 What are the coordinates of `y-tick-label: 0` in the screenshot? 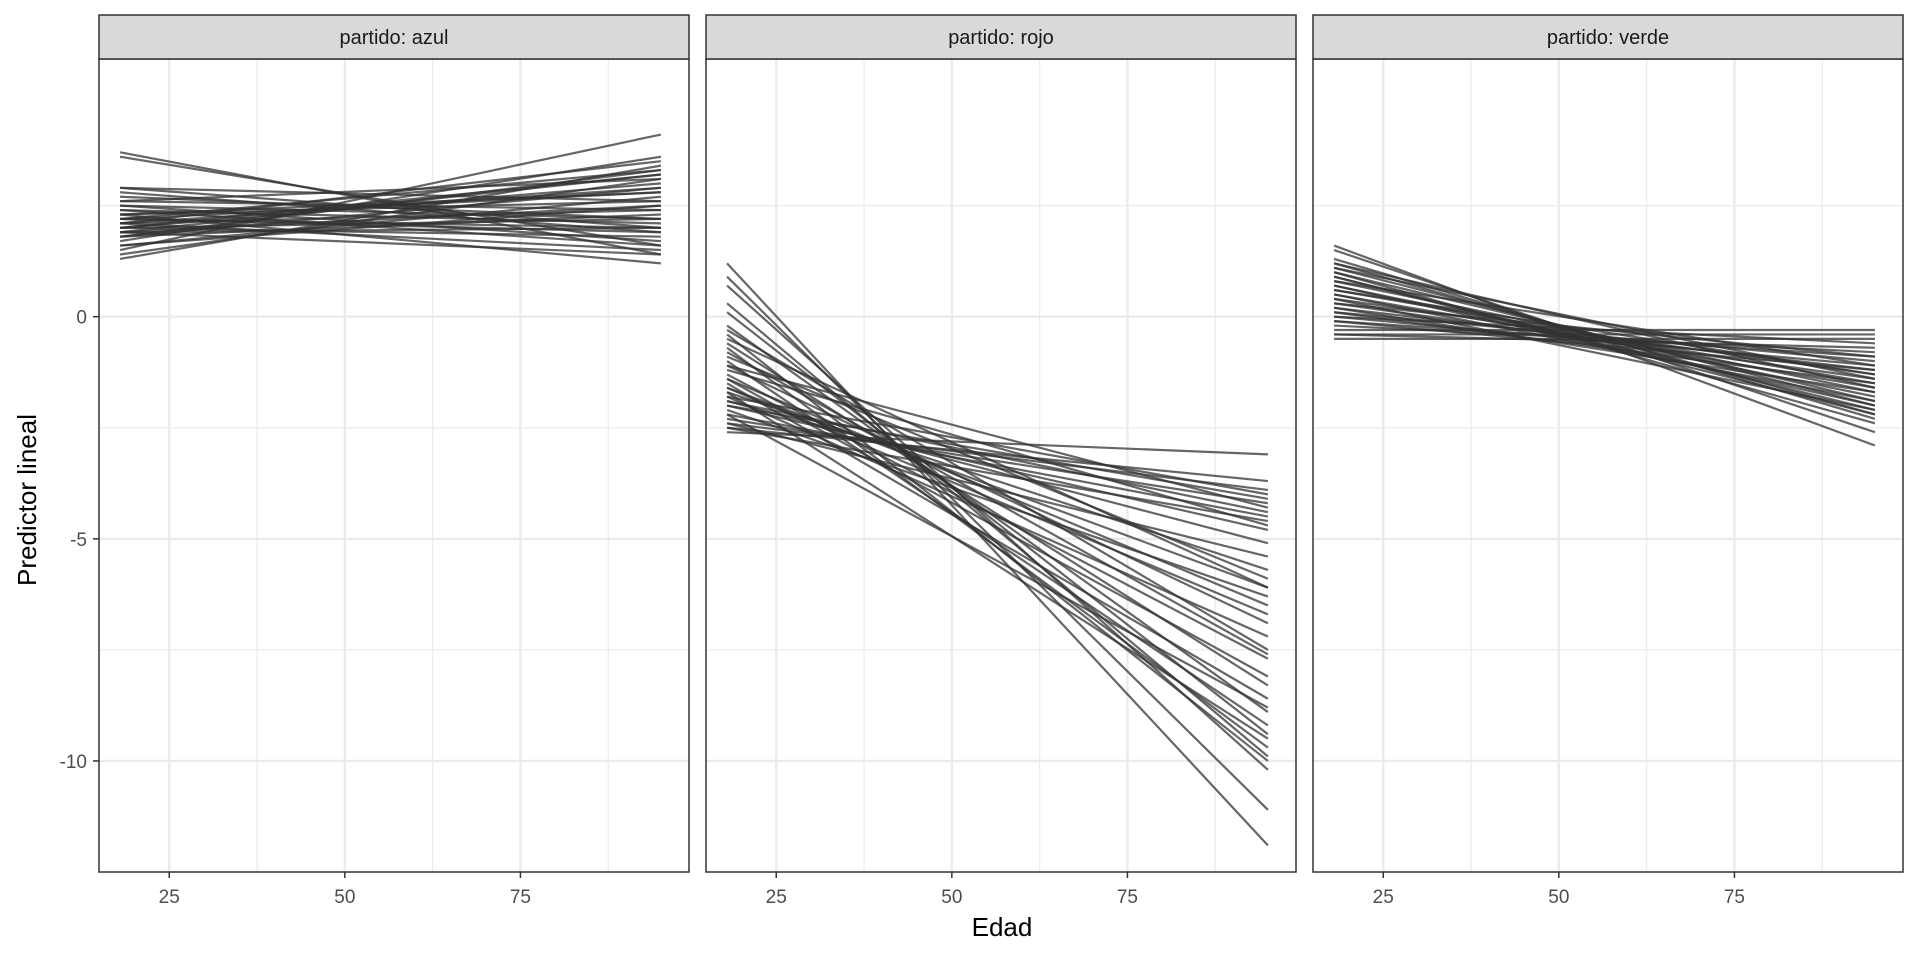 It's located at (81, 318).